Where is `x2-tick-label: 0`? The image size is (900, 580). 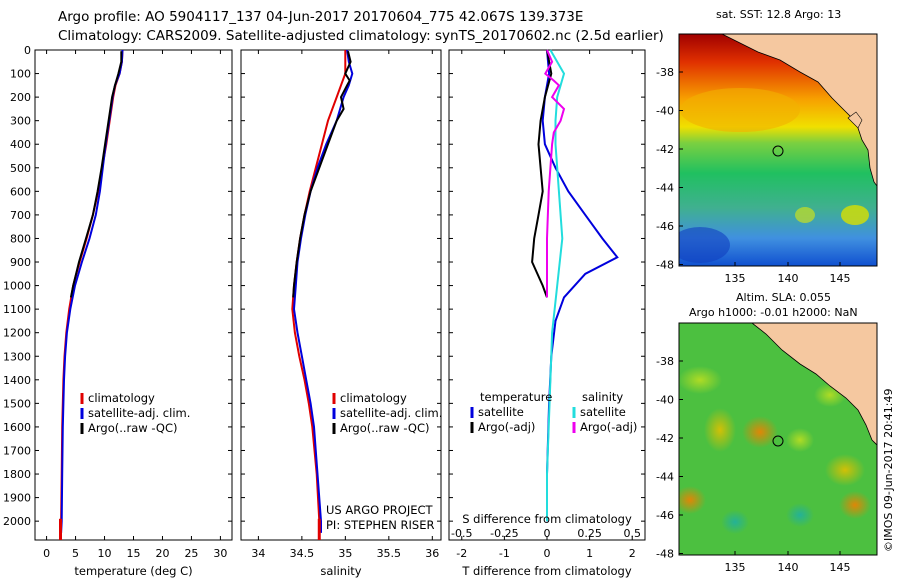
x2-tick-label: 0 is located at coordinates (547, 533).